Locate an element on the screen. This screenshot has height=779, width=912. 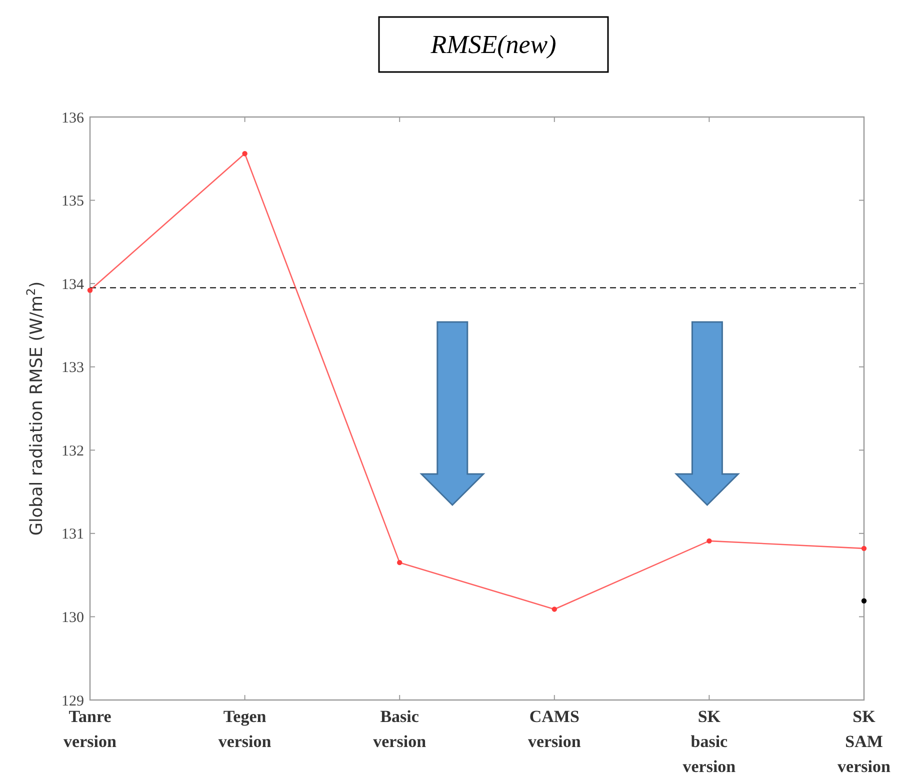
x-tick-label: SK basic version is located at coordinates (709, 741).